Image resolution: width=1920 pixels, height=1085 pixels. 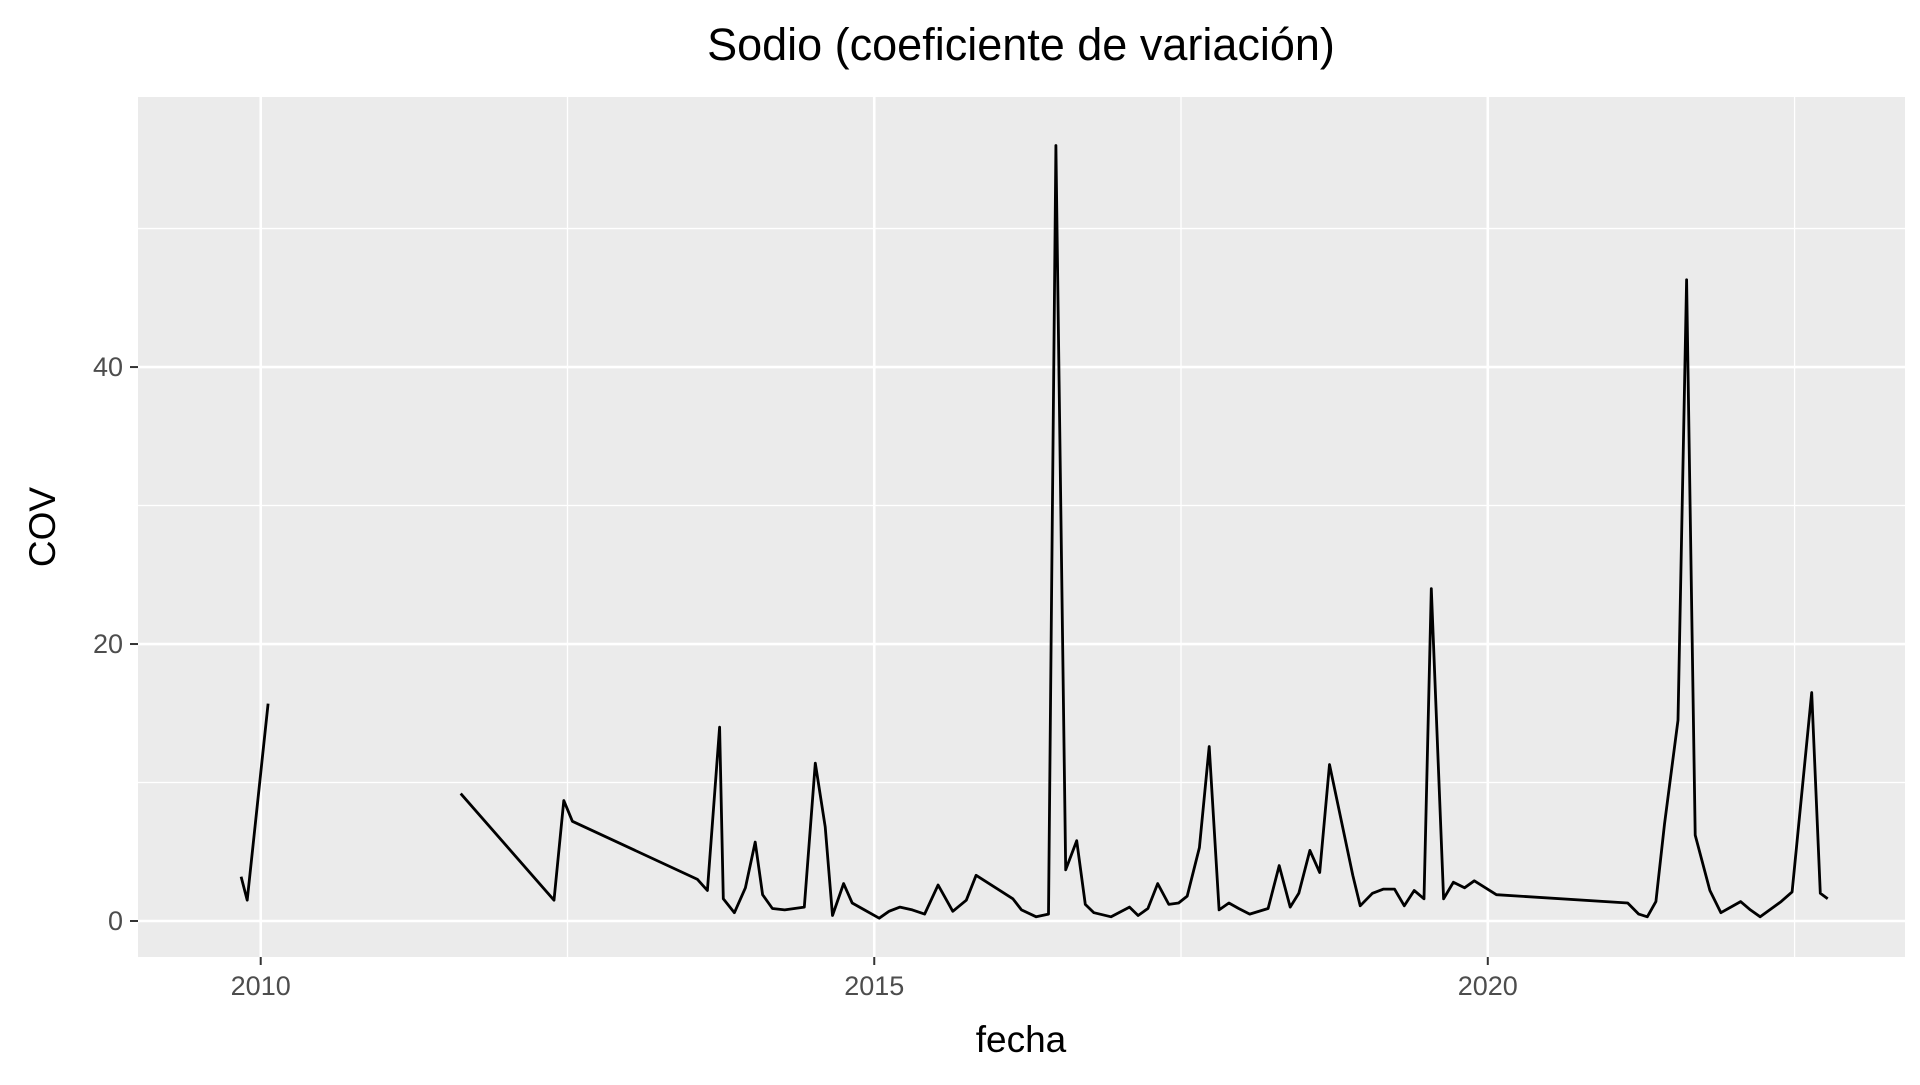 I want to click on x-axis-ticks: 2010 2015 2020, so click(x=874, y=979).